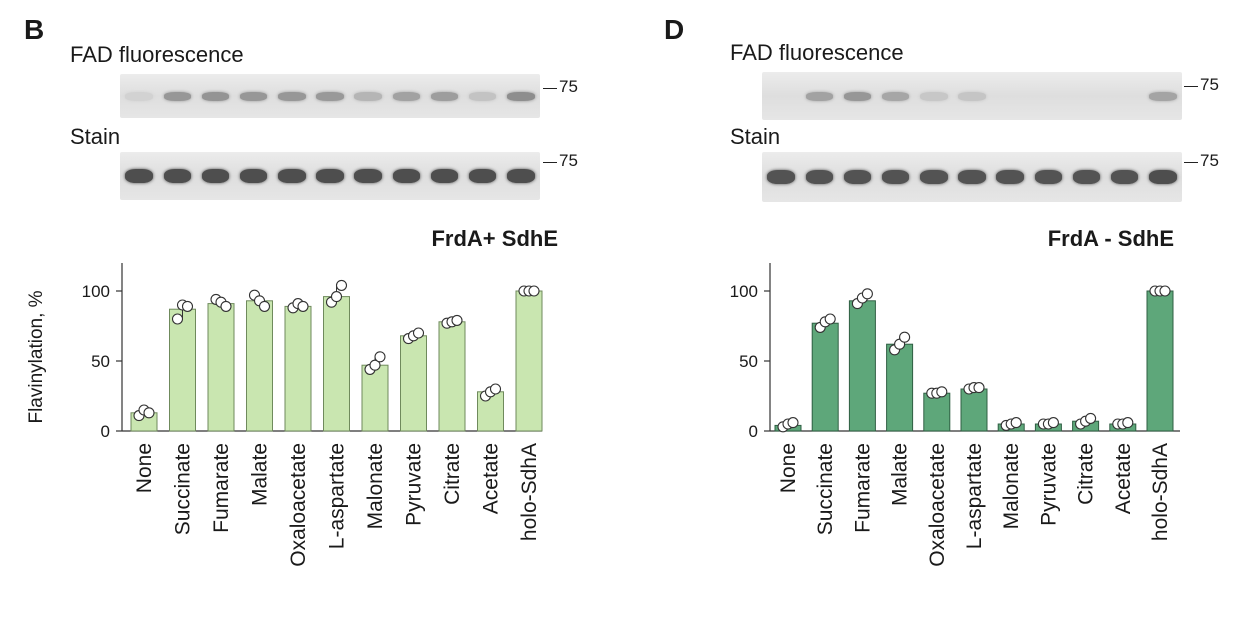  I want to click on bar-citrate, so click(452, 376).